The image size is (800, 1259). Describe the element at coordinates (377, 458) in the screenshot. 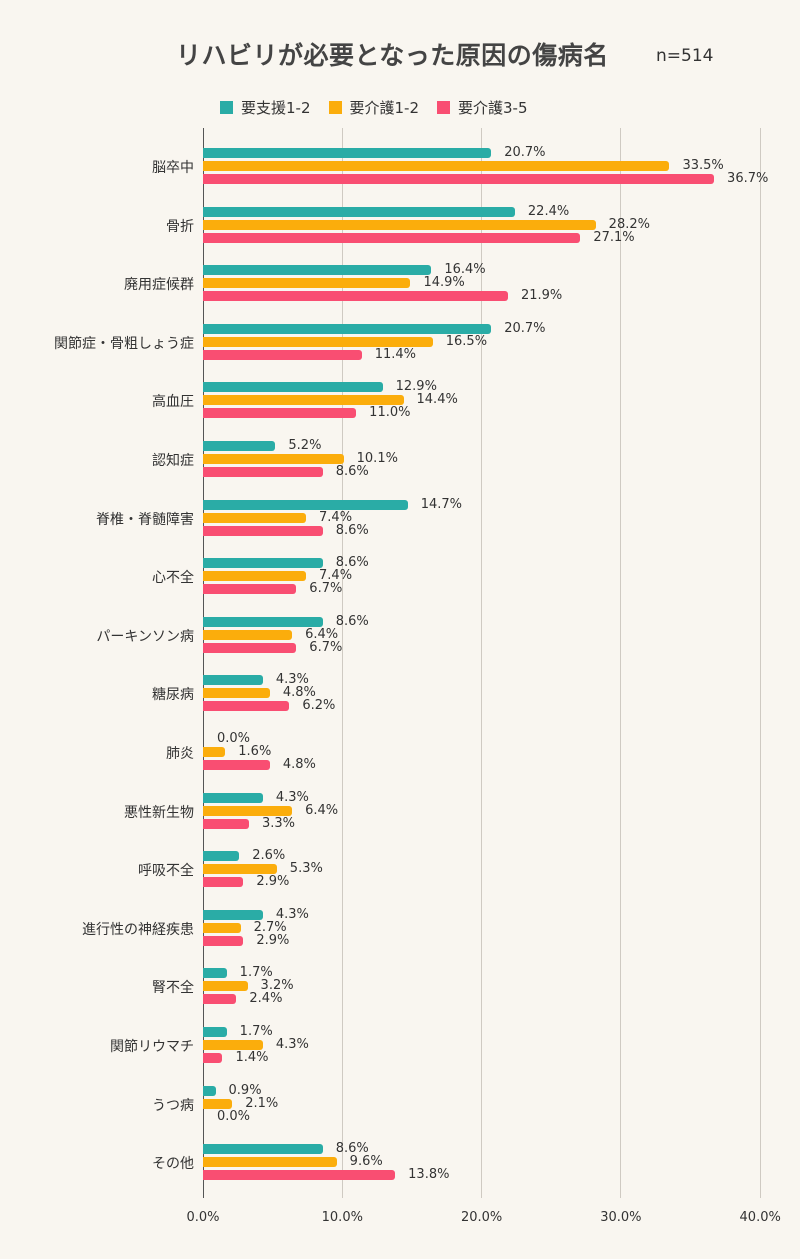

I see `value-label: 10.1%` at that location.